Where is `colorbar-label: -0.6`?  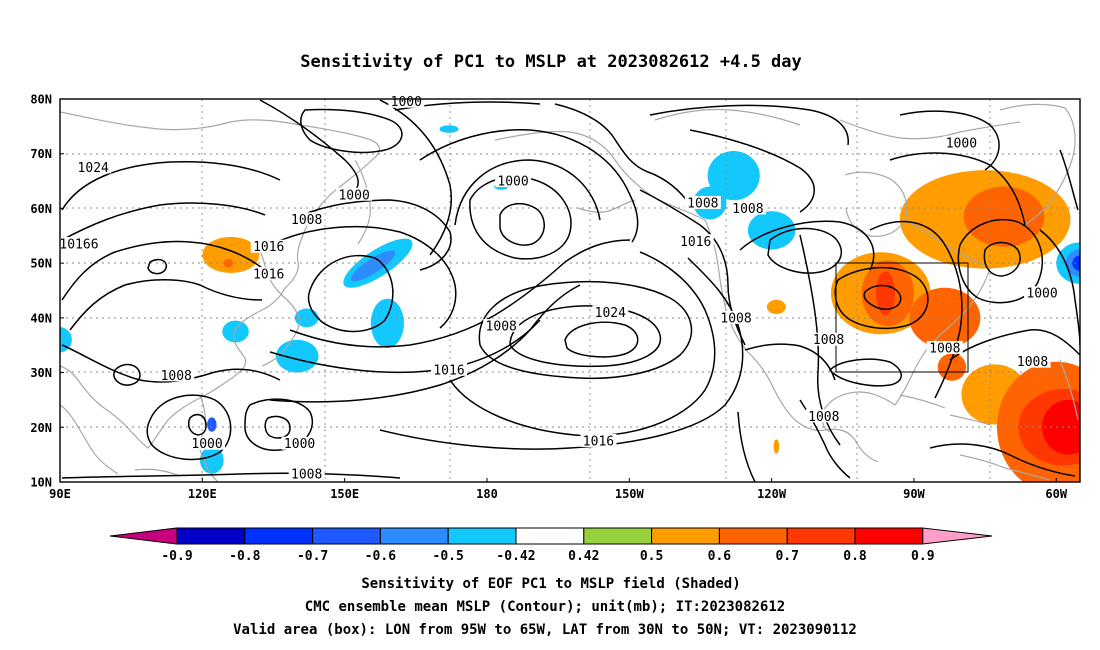 colorbar-label: -0.6 is located at coordinates (380, 556).